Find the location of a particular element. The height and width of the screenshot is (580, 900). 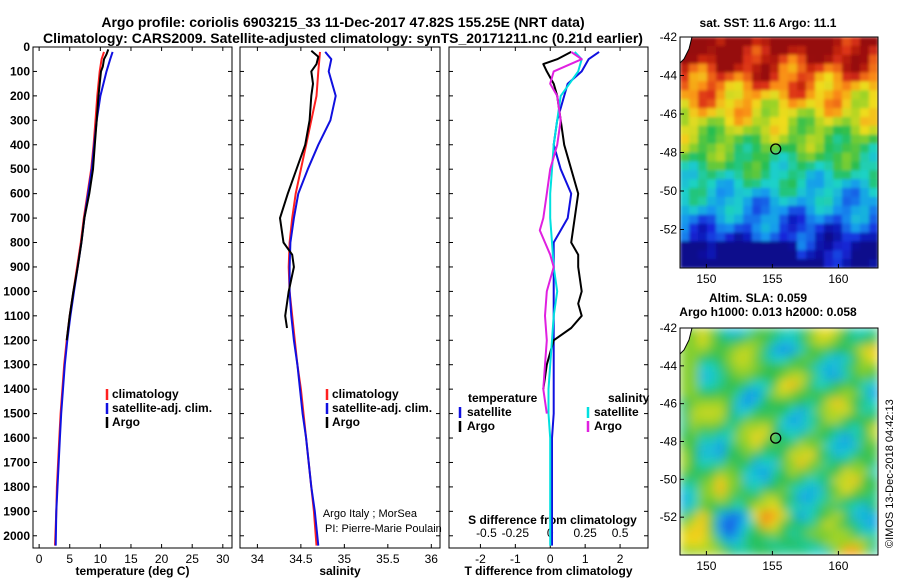

depth-tick-label: 1900 is located at coordinates (16, 511).